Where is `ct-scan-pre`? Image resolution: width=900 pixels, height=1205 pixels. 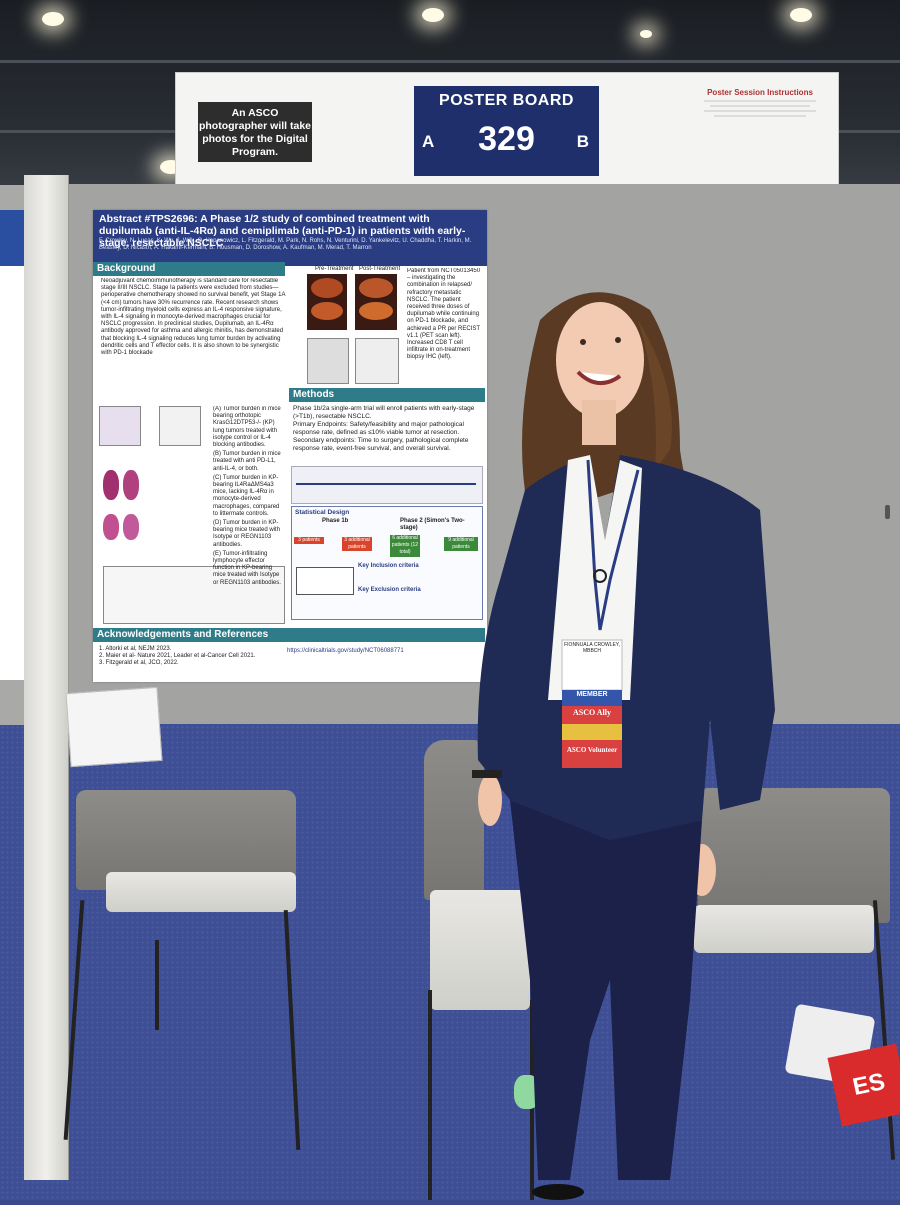 ct-scan-pre is located at coordinates (327, 302).